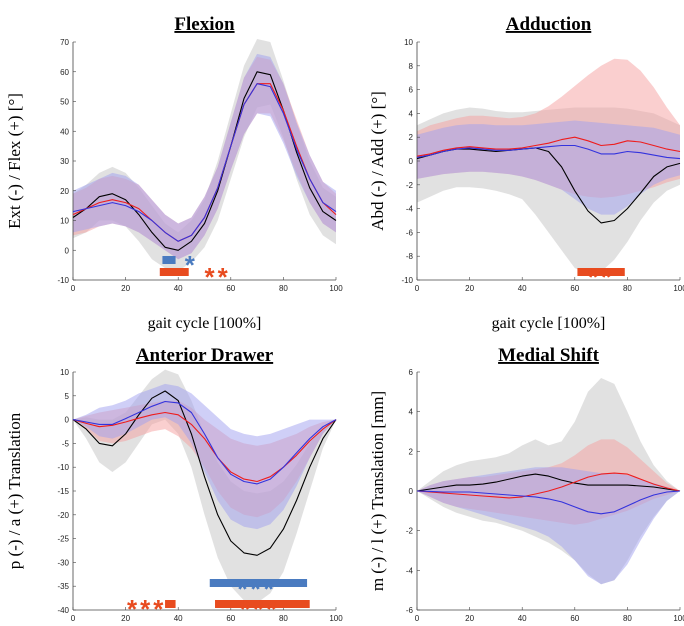  Describe the element at coordinates (63, 610) in the screenshot. I see `y-tick-label: -40` at that location.